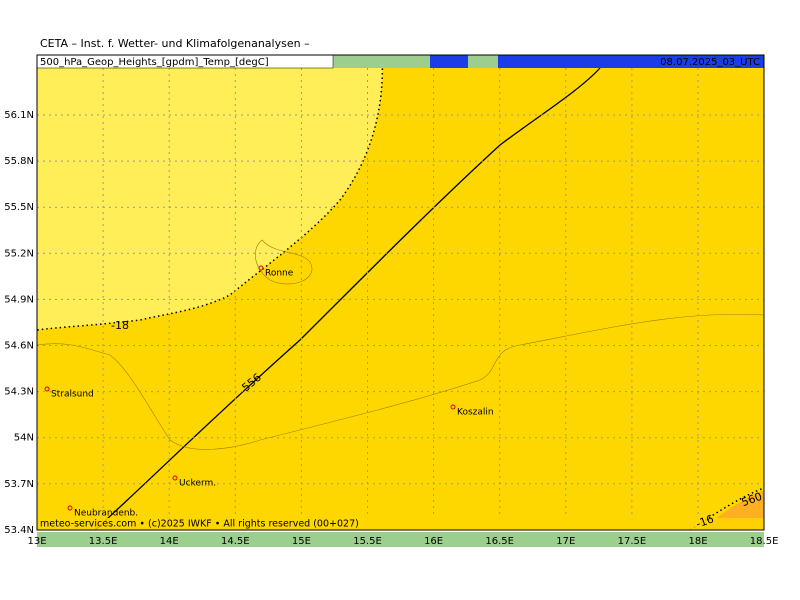 This screenshot has height=600, width=800. Describe the element at coordinates (169, 541) in the screenshot. I see `lon-label: 14E` at that location.